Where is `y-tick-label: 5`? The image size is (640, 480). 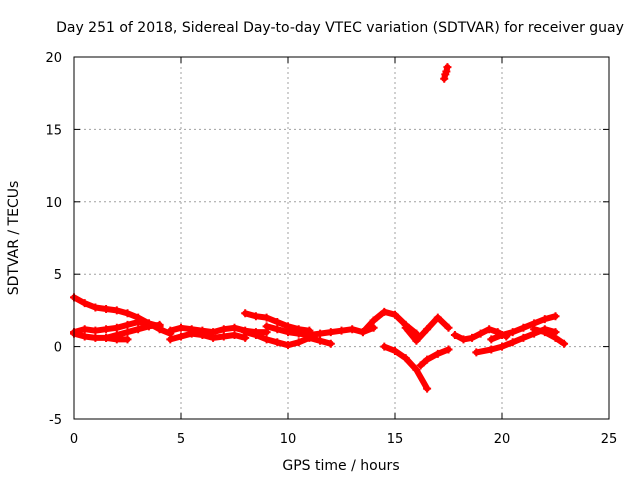 y-tick-label: 5 is located at coordinates (58, 275).